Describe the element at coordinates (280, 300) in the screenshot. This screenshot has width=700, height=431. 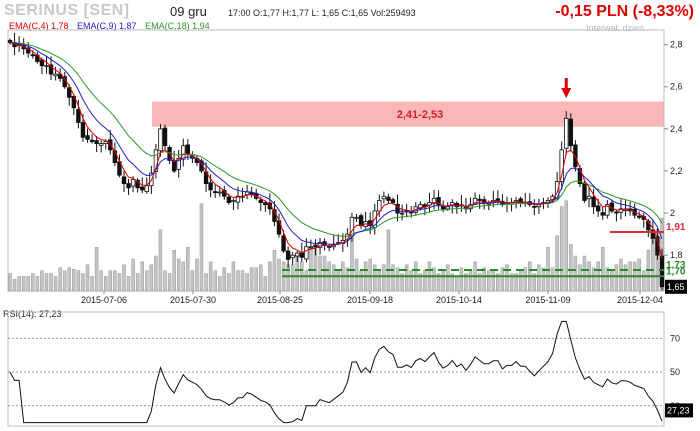
I see `x-tick-label: 2015-08-25` at that location.